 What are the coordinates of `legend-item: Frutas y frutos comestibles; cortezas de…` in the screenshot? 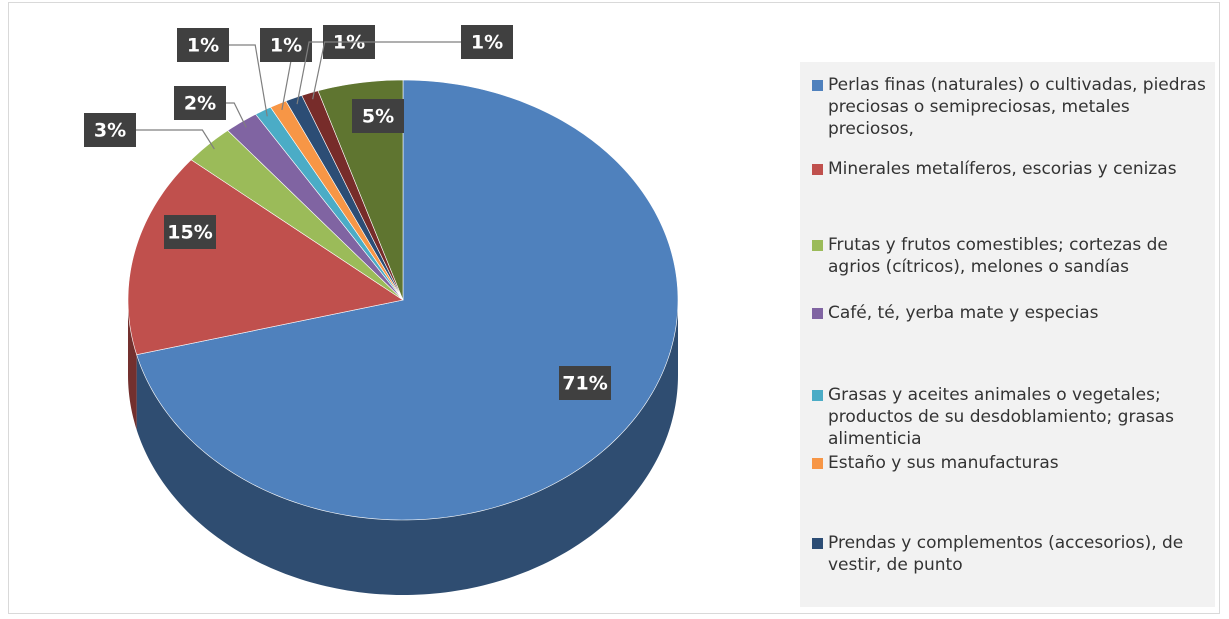 It's located at (1009, 256).